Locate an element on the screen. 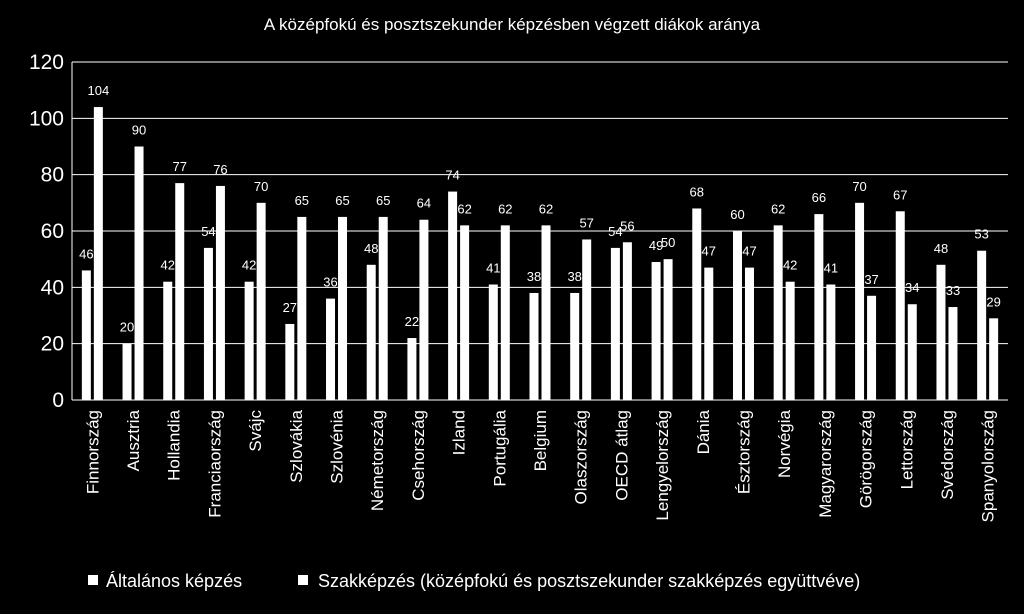  y-tick-label: 0 is located at coordinates (58, 400).